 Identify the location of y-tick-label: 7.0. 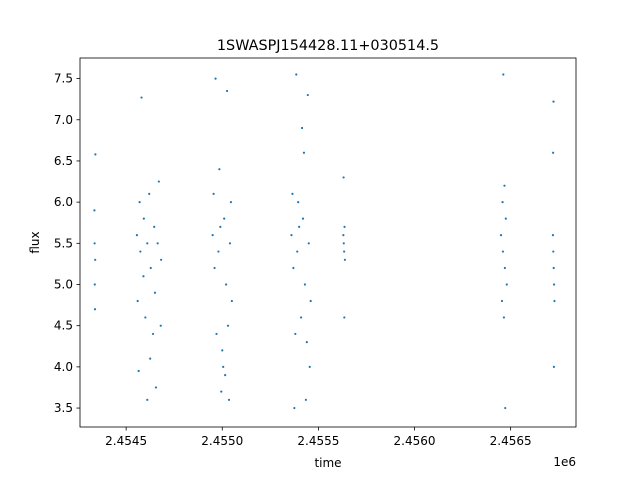
(63, 120).